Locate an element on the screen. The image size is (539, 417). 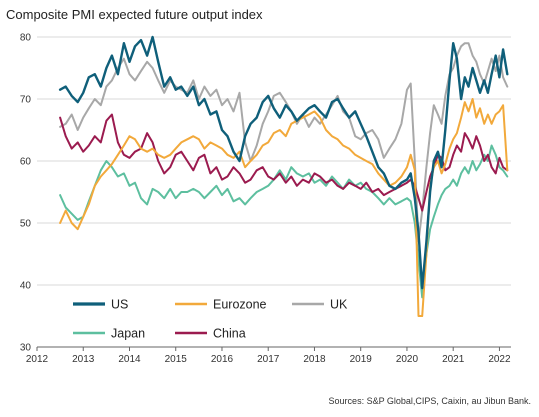
legend-label-china: China is located at coordinates (229, 334).